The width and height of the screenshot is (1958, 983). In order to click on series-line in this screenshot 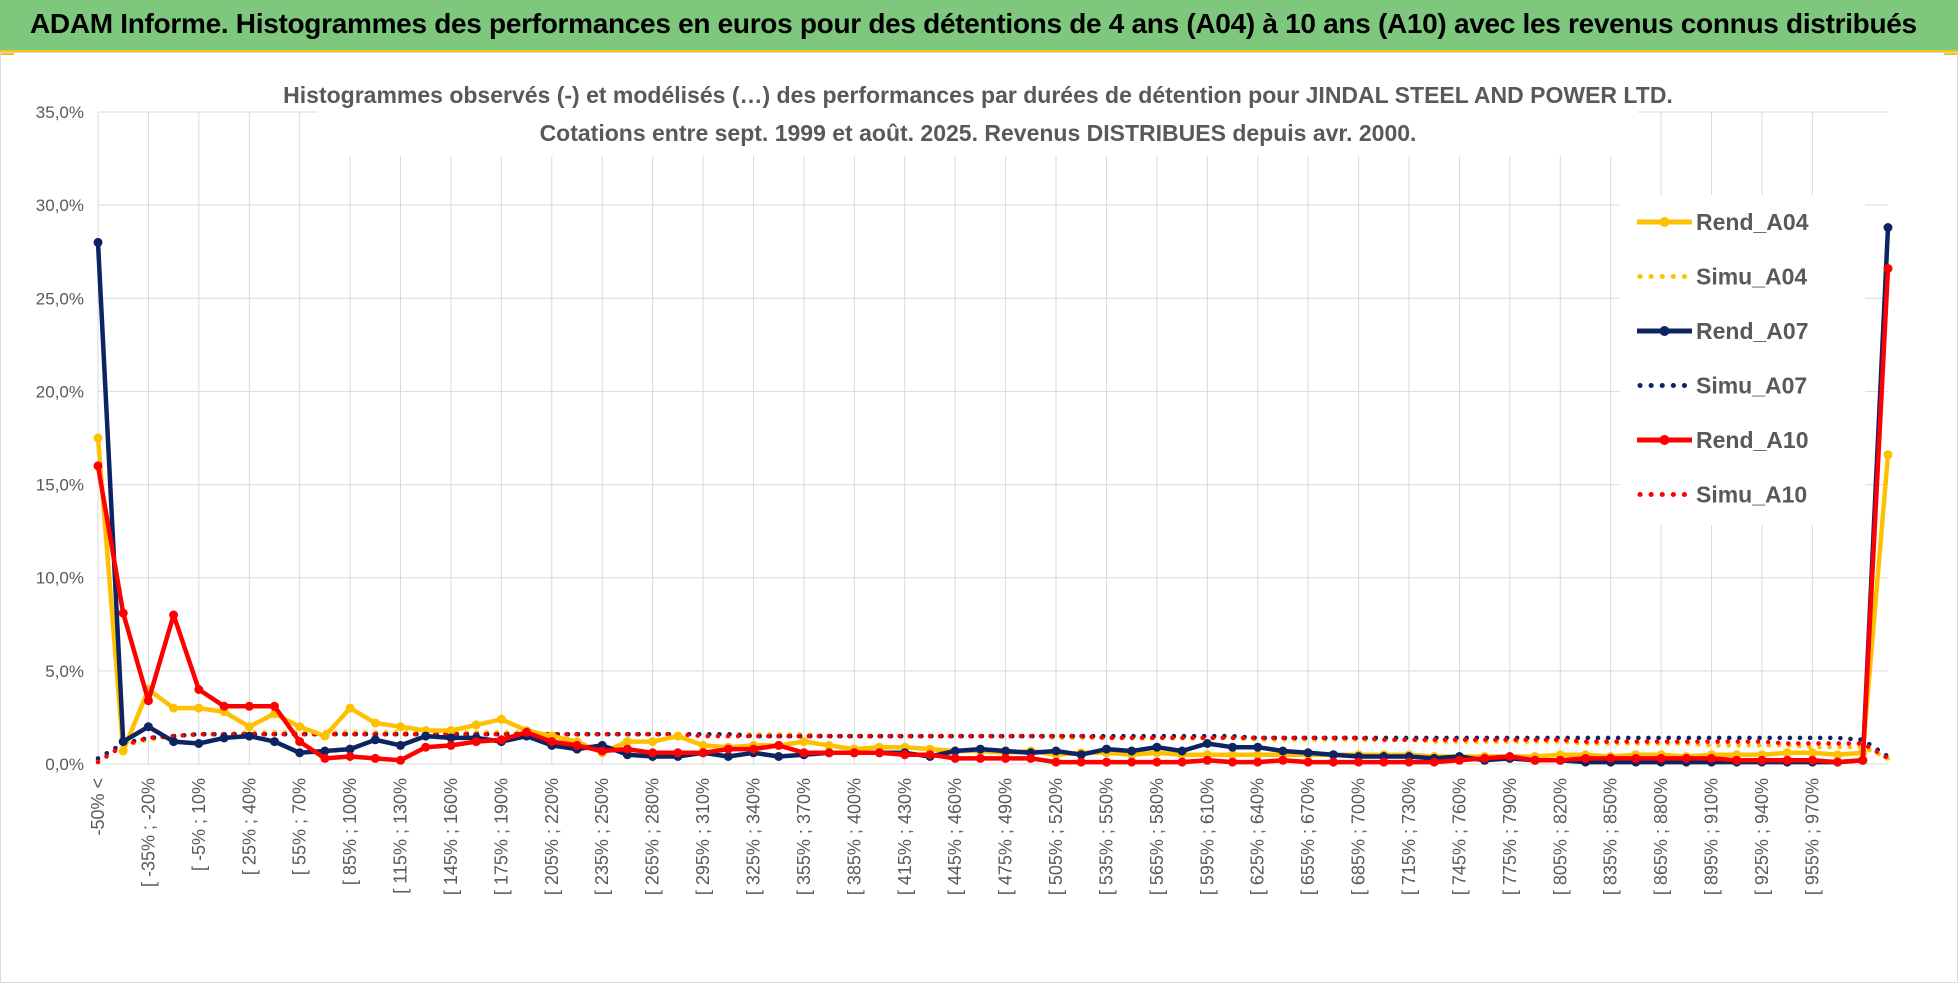, I will do `click(993, 748)`.